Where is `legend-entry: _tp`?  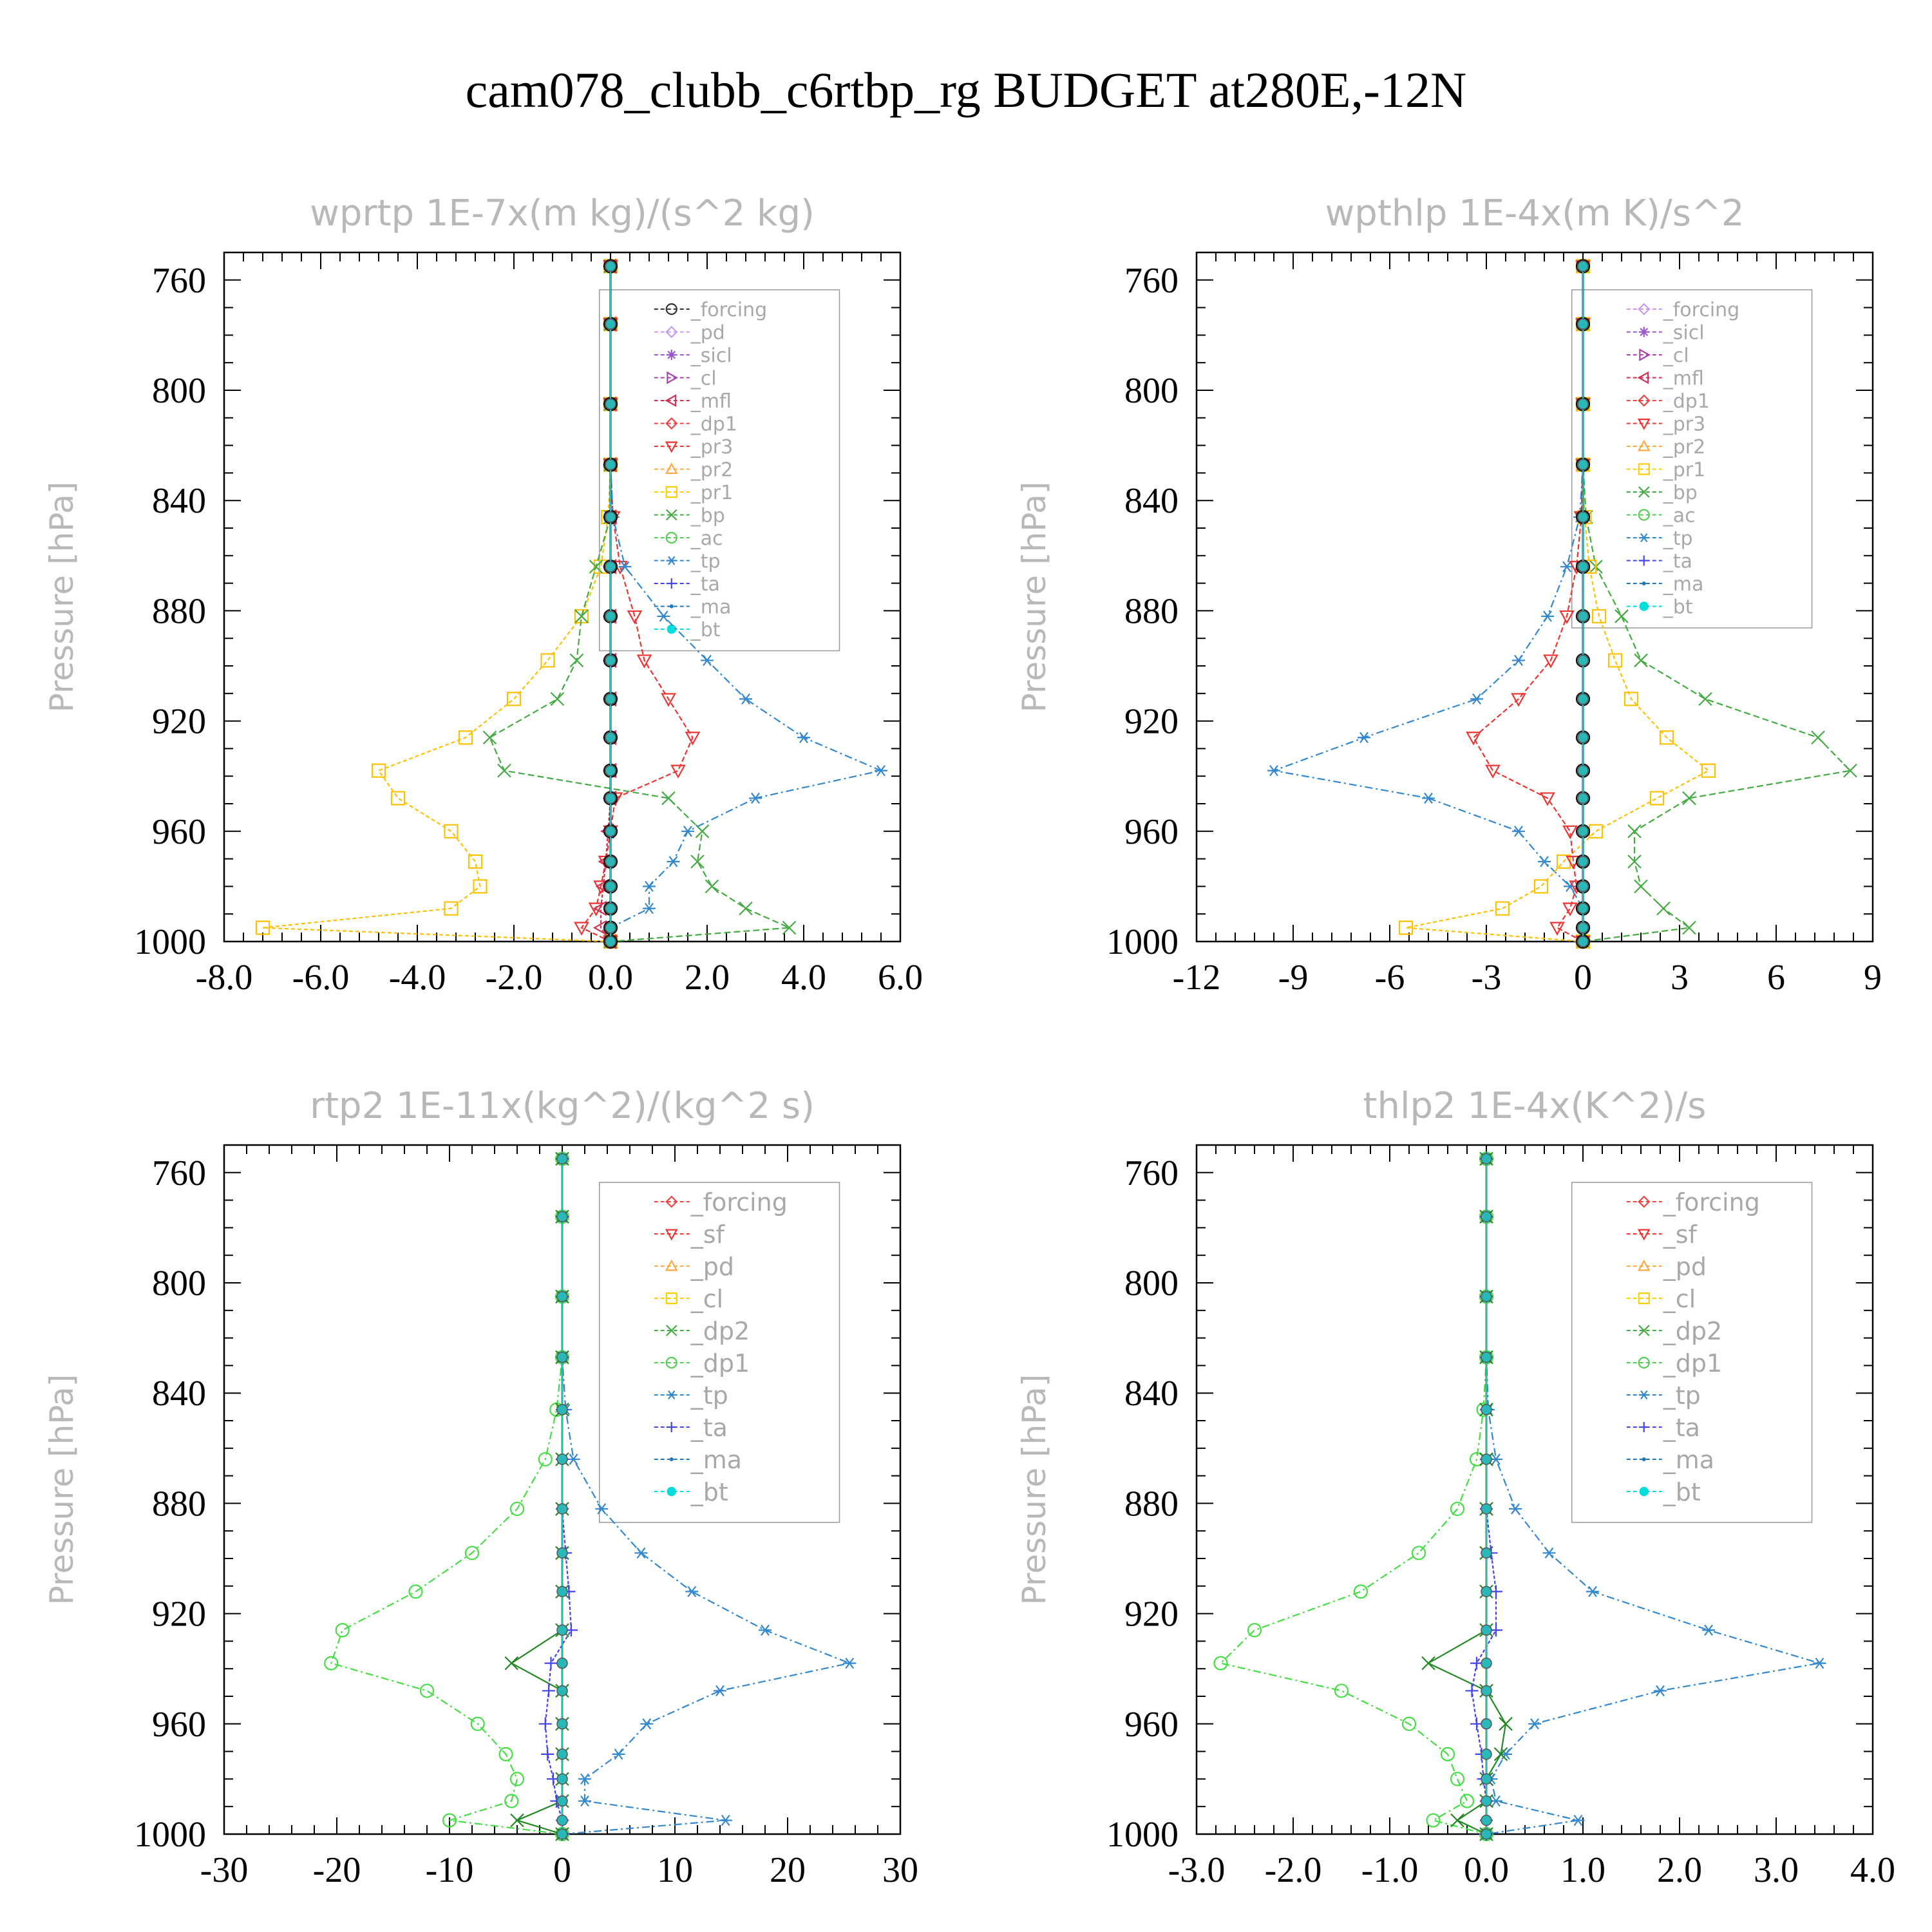
legend-entry: _tp is located at coordinates (1659, 538).